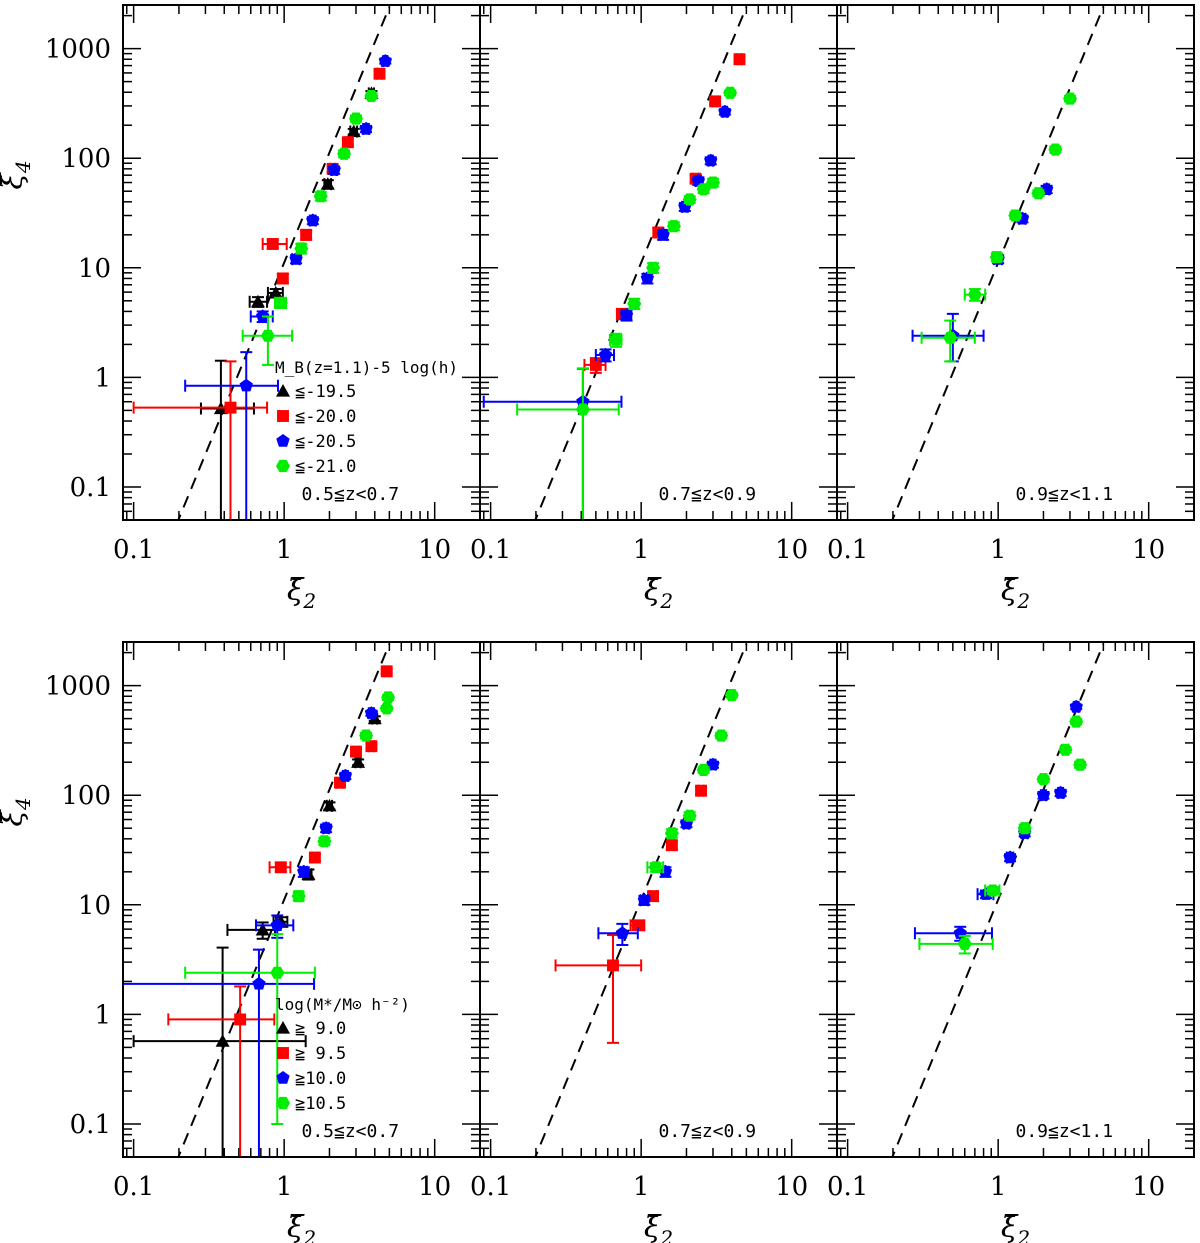  I want to click on panel-frame, so click(1015, 262).